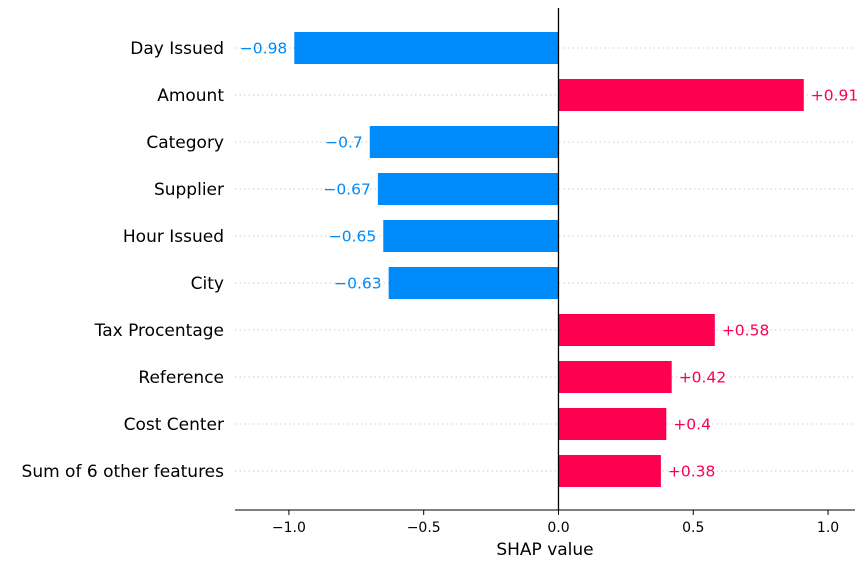 The width and height of the screenshot is (867, 568). I want to click on feature-label: Supplier, so click(189, 190).